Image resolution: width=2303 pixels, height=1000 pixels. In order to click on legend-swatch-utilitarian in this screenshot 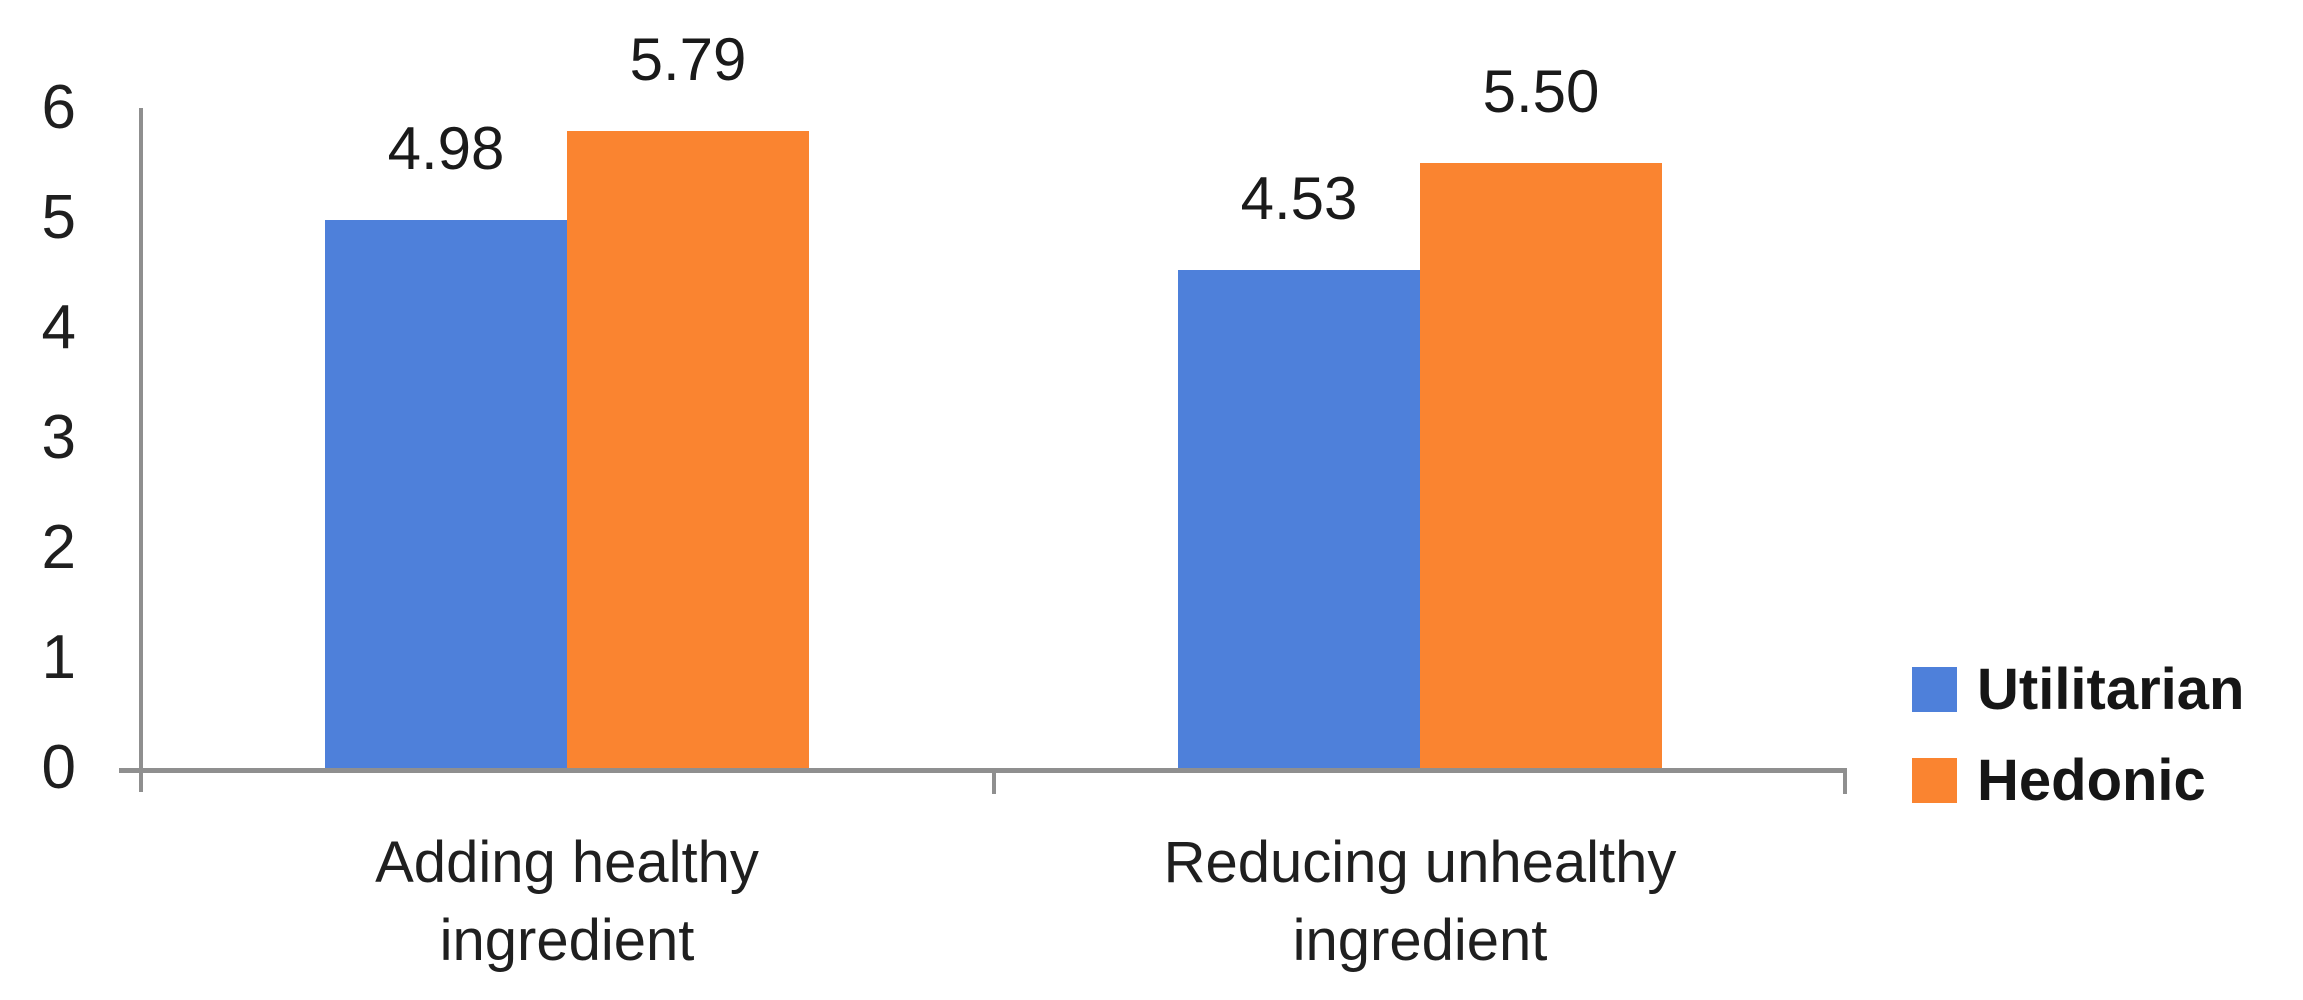, I will do `click(1934, 689)`.